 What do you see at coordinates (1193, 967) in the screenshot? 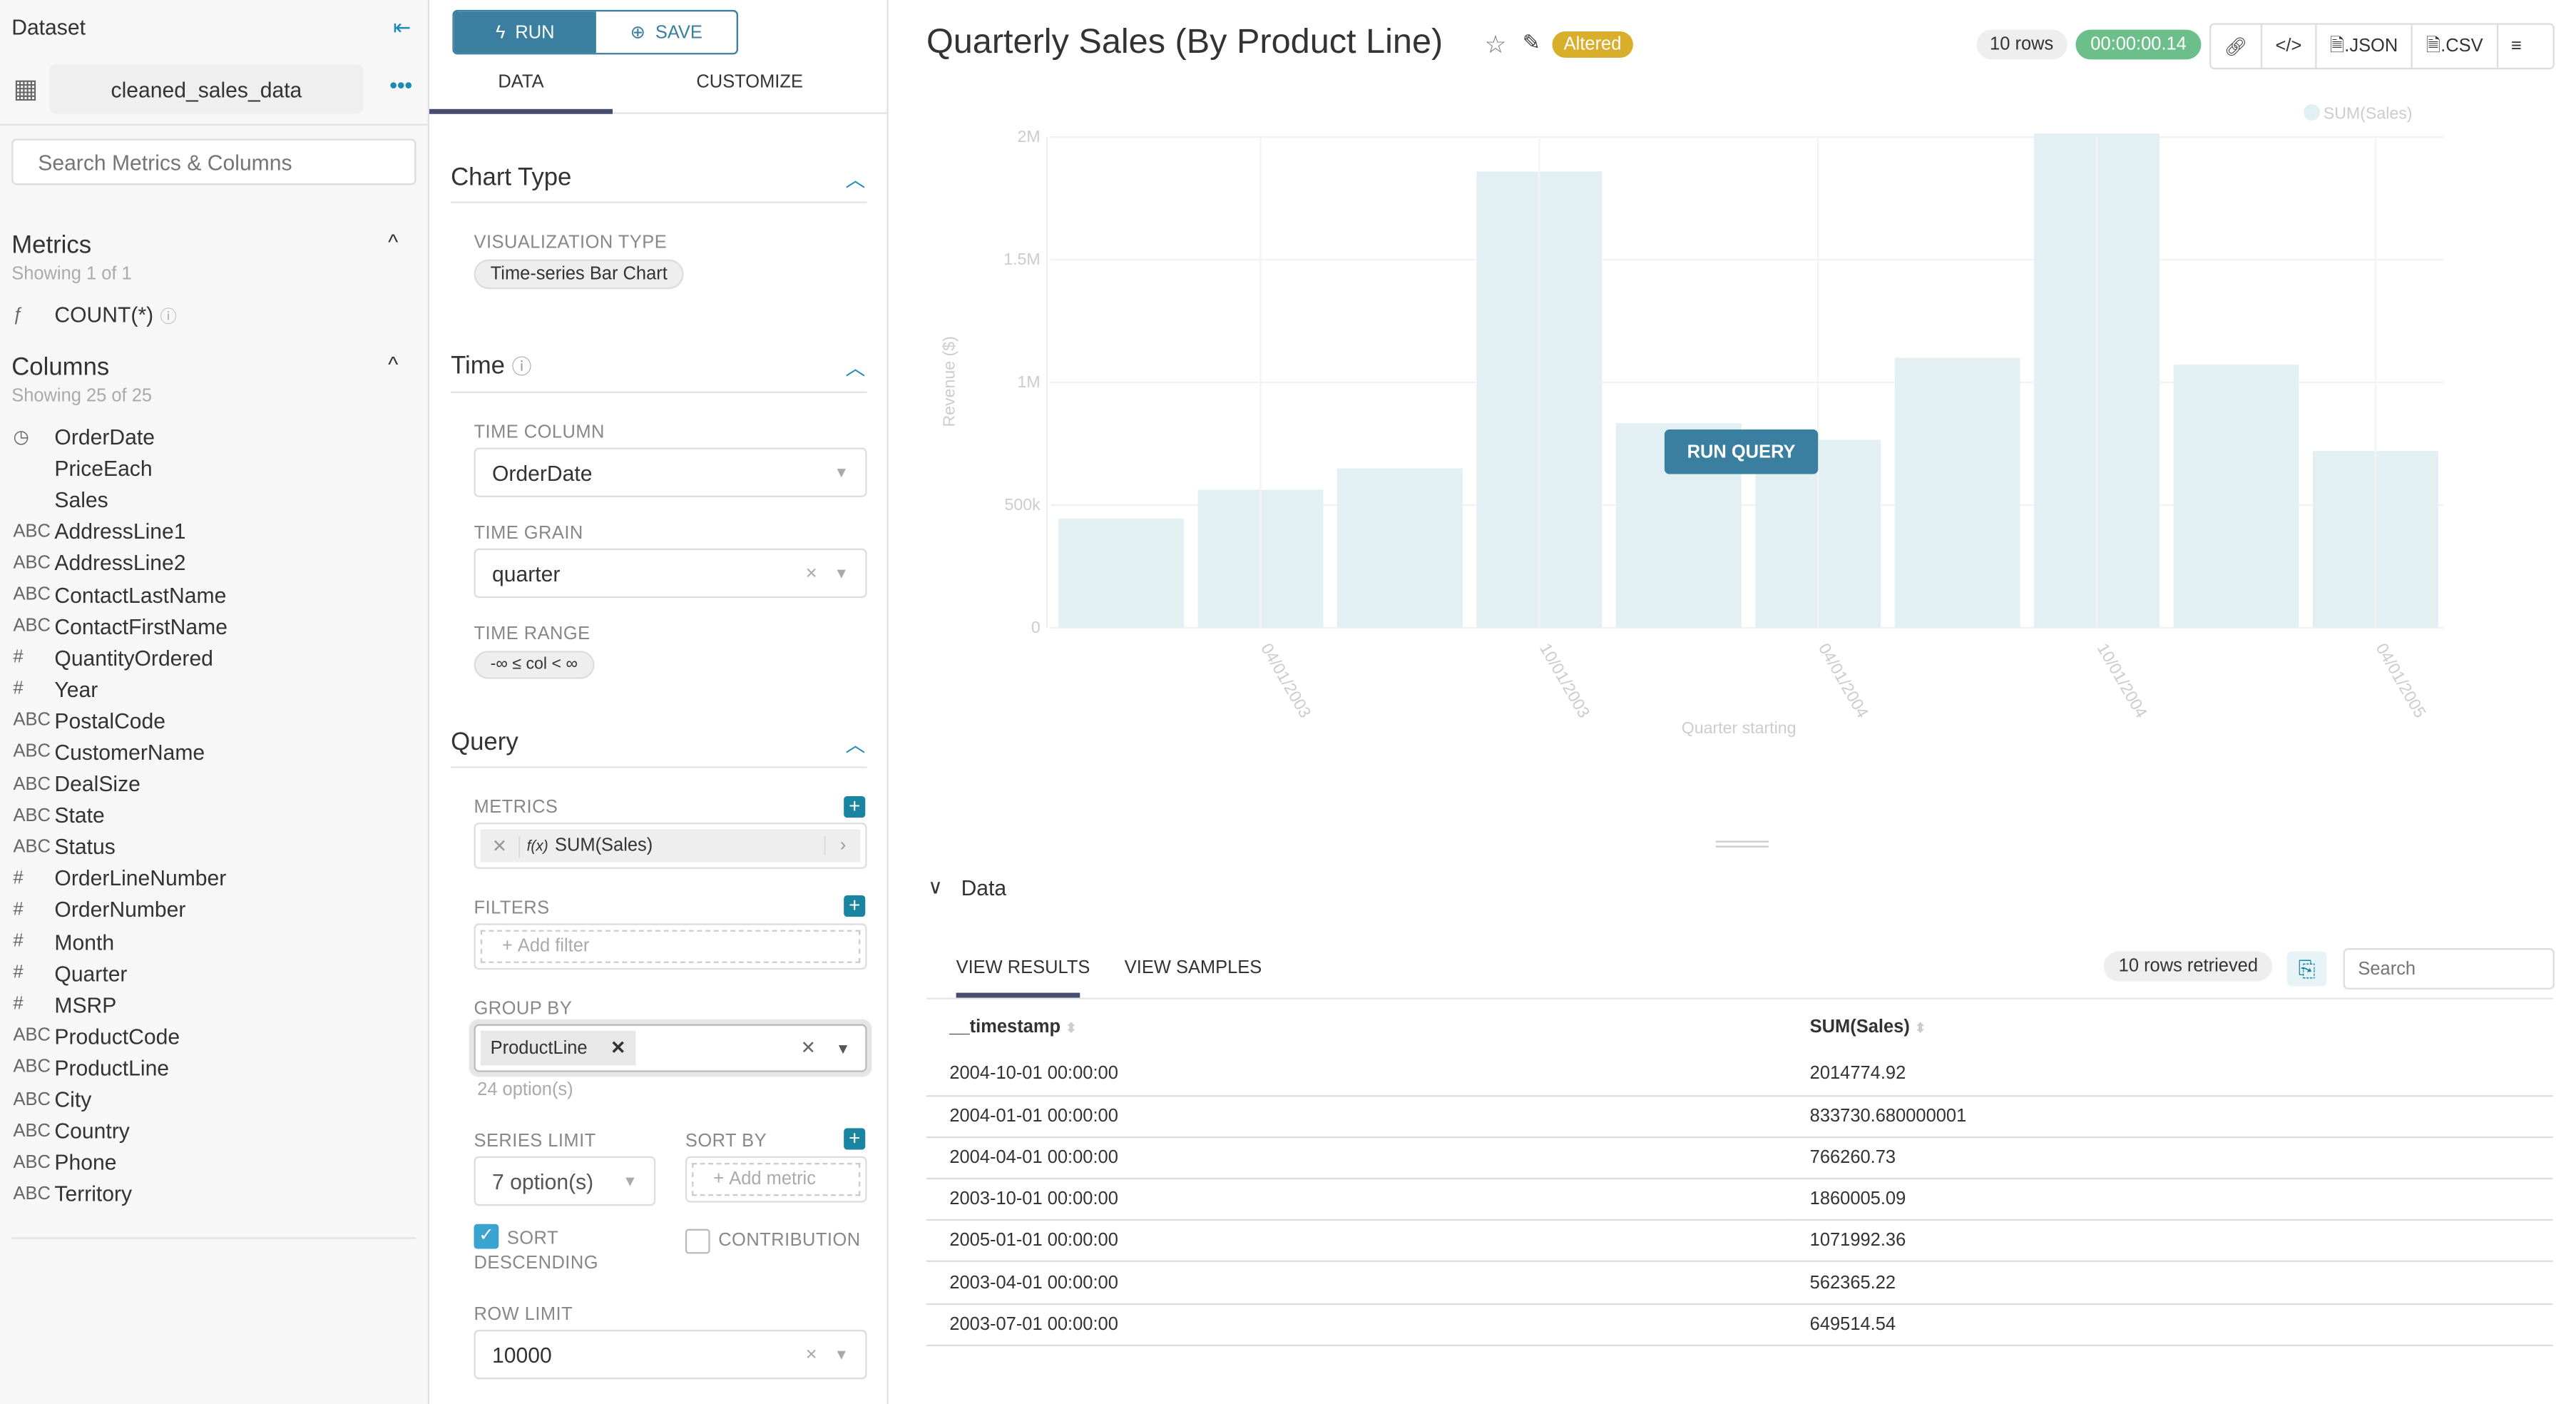
I see `tab-view-samples: VIEW SAMPLES` at bounding box center [1193, 967].